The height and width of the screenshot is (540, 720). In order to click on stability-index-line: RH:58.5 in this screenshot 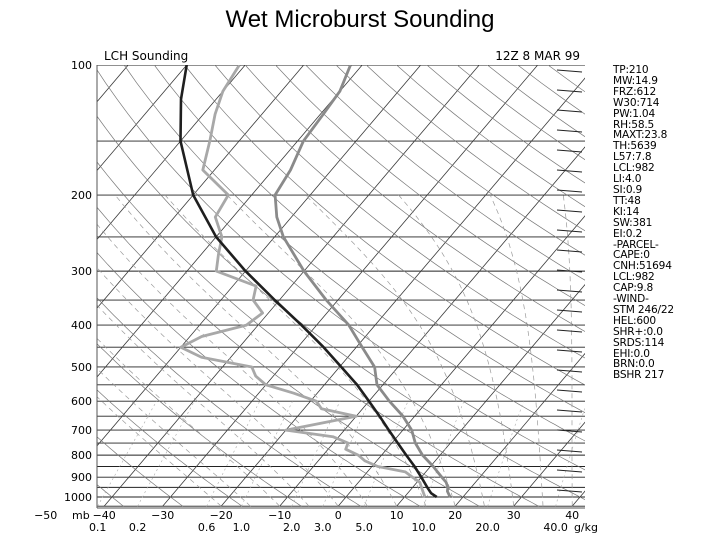, I will do `click(634, 124)`.